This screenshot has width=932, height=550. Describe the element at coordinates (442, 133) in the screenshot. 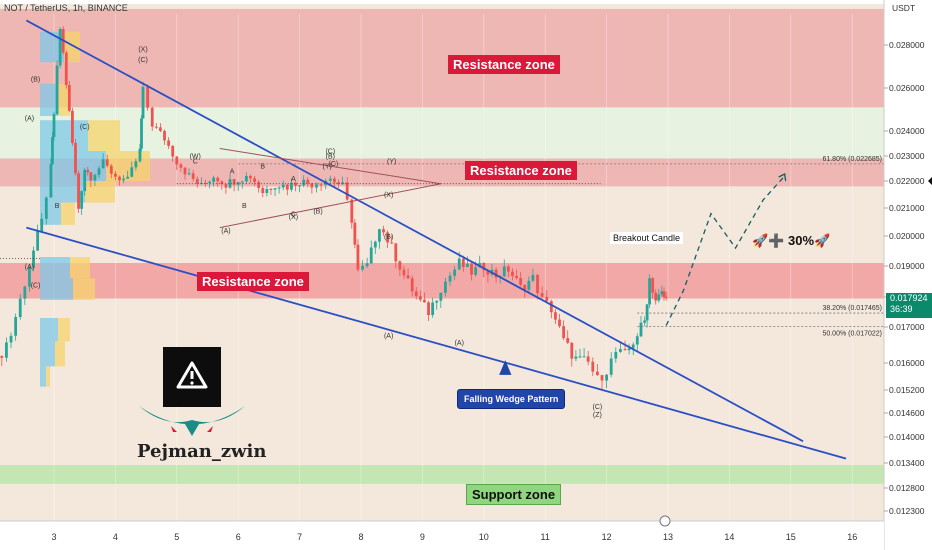

I see `upper-neutral-band` at that location.